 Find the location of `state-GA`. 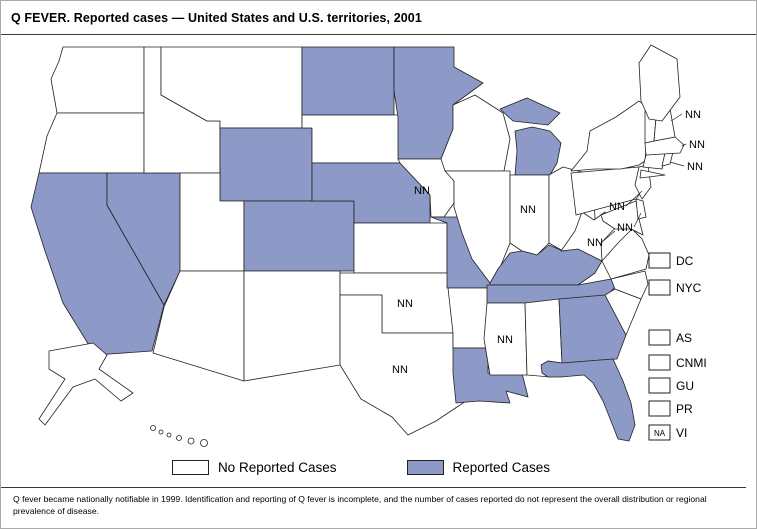

state-GA is located at coordinates (592, 329).